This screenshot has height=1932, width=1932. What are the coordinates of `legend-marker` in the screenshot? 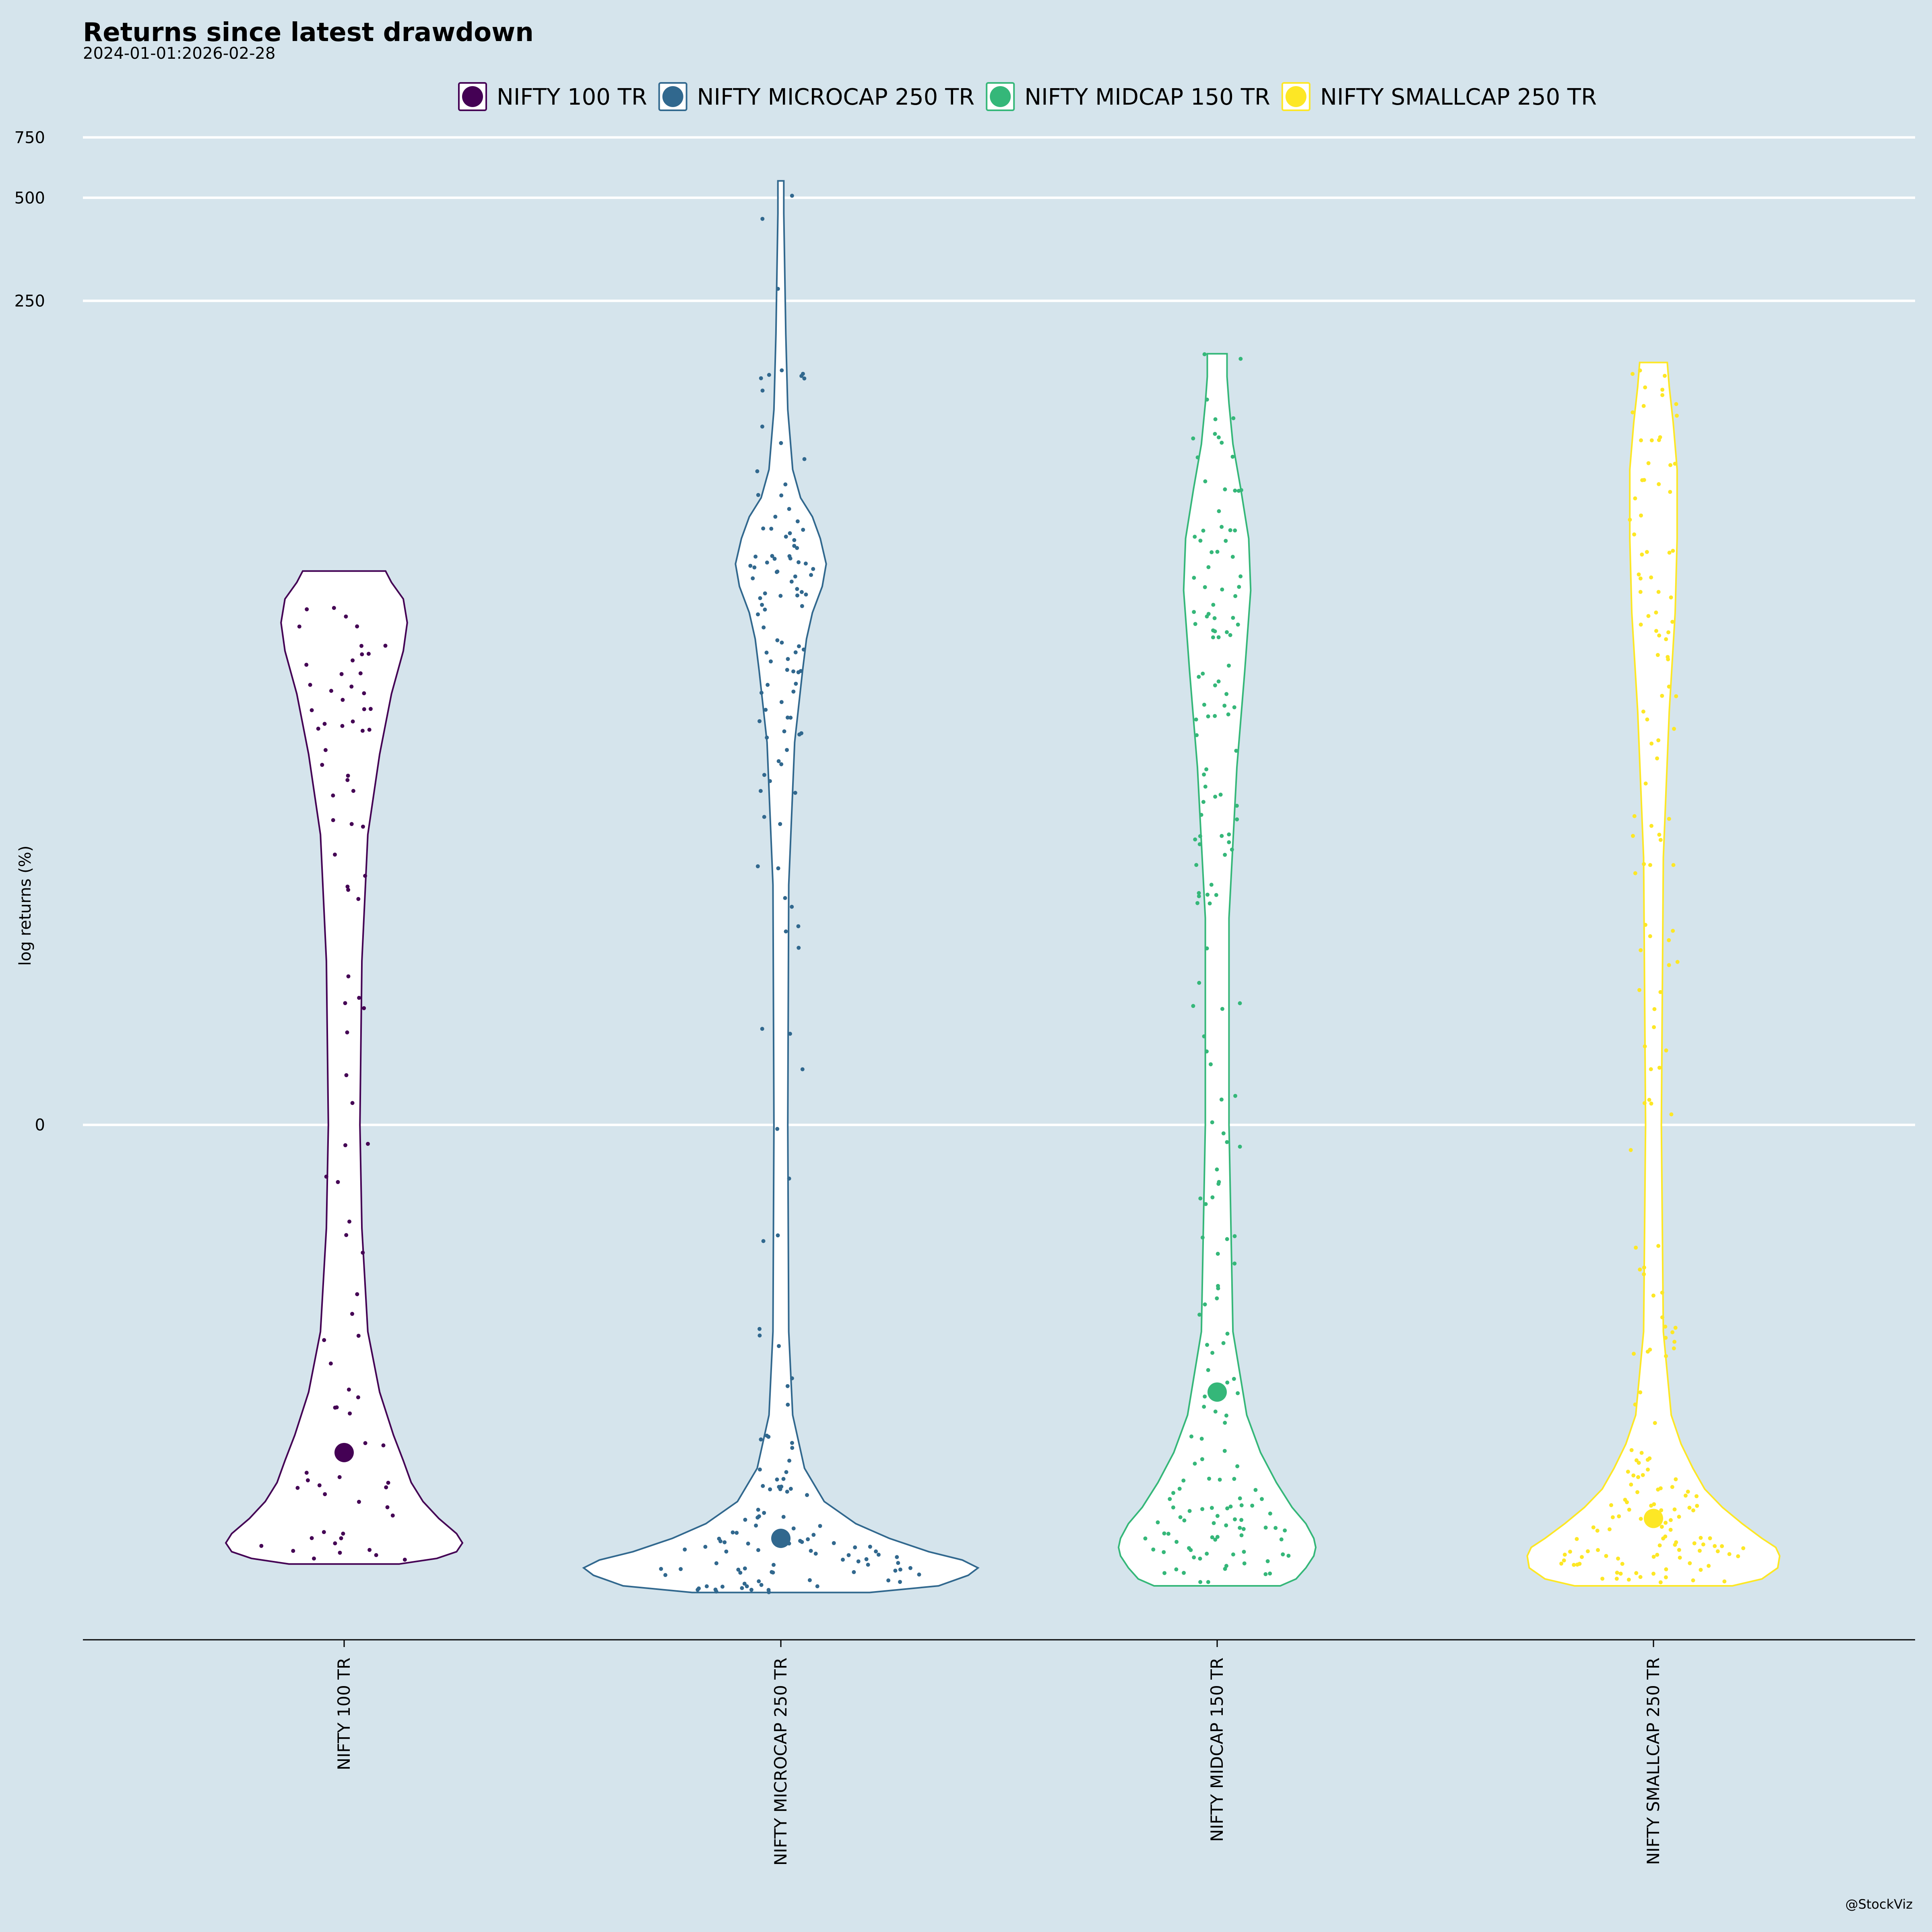 It's located at (472, 96).